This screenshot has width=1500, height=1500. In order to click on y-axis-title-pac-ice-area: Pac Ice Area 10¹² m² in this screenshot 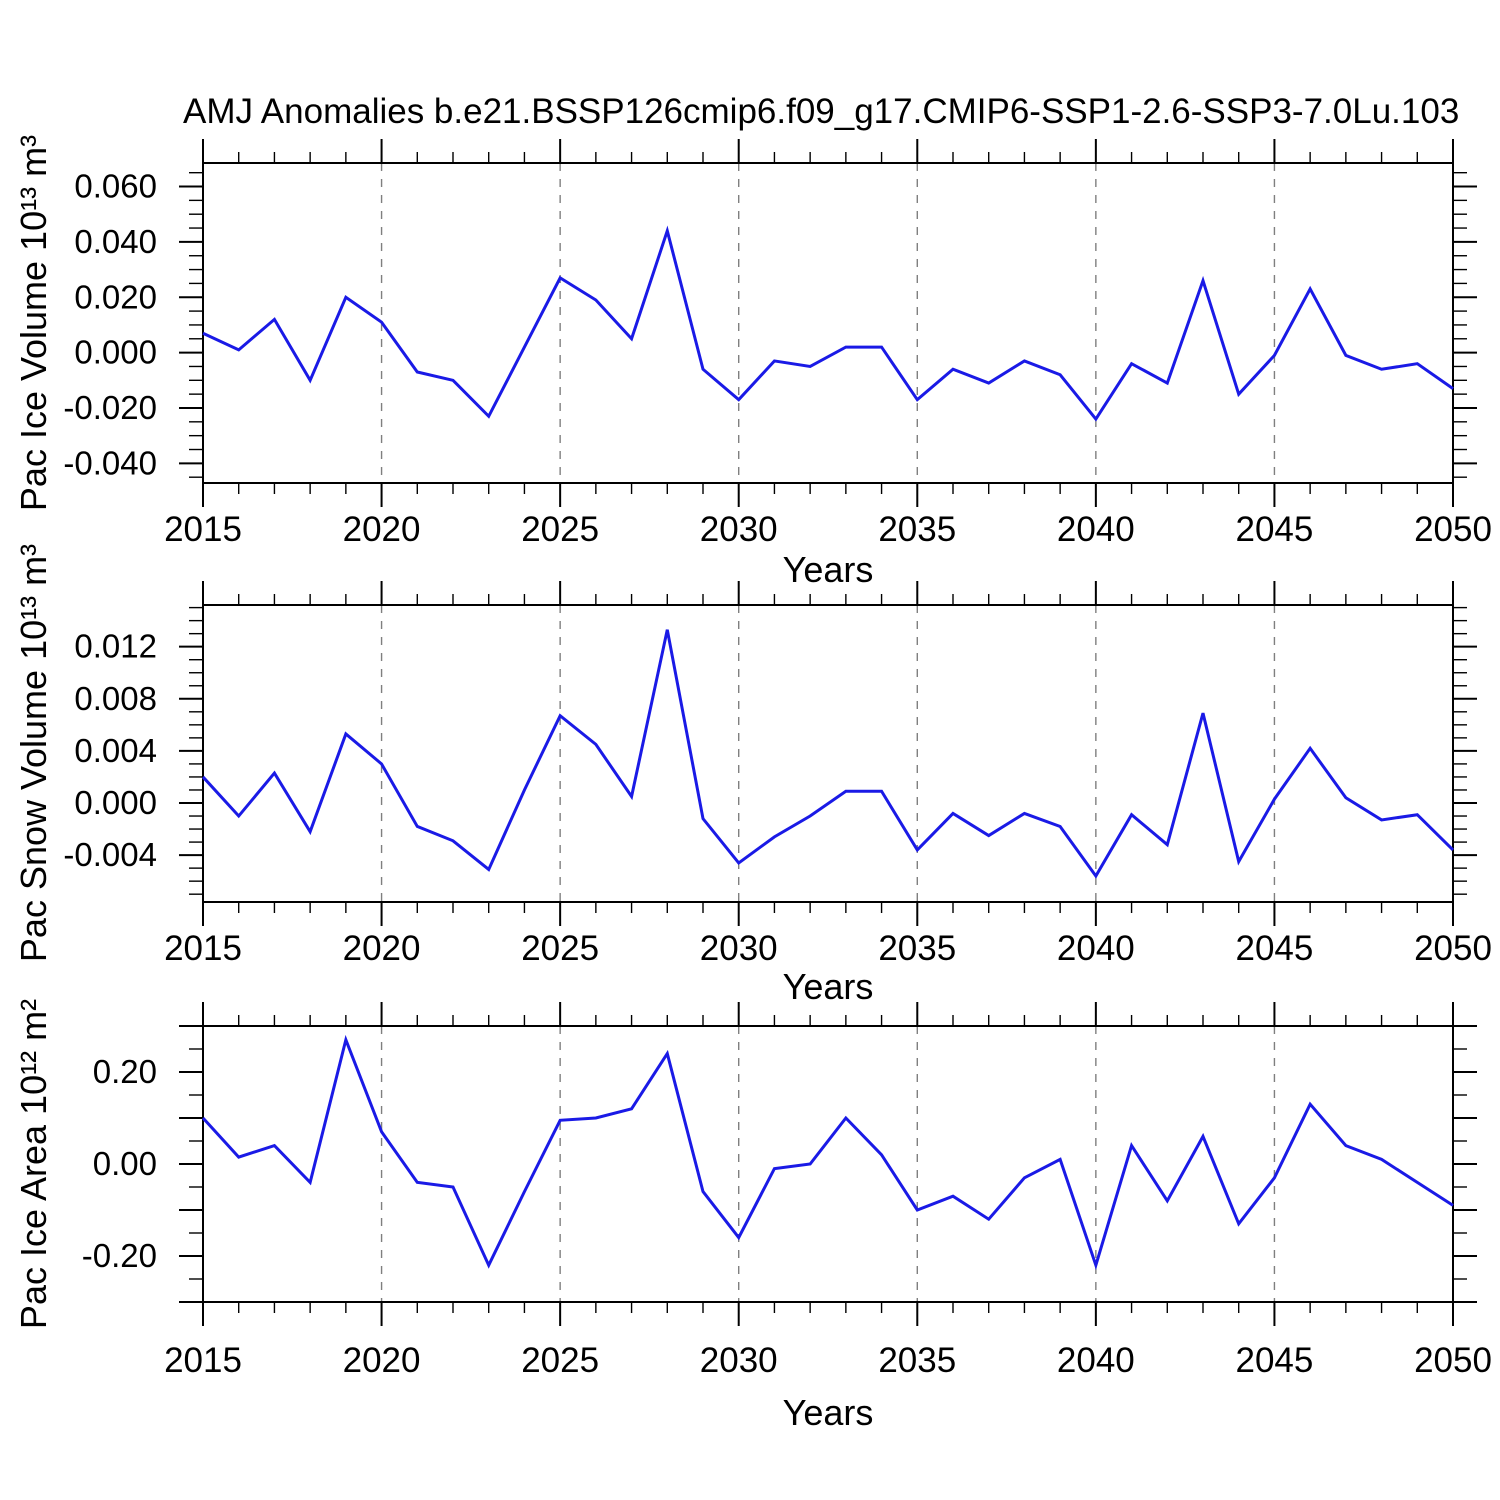, I will do `click(33, 1164)`.